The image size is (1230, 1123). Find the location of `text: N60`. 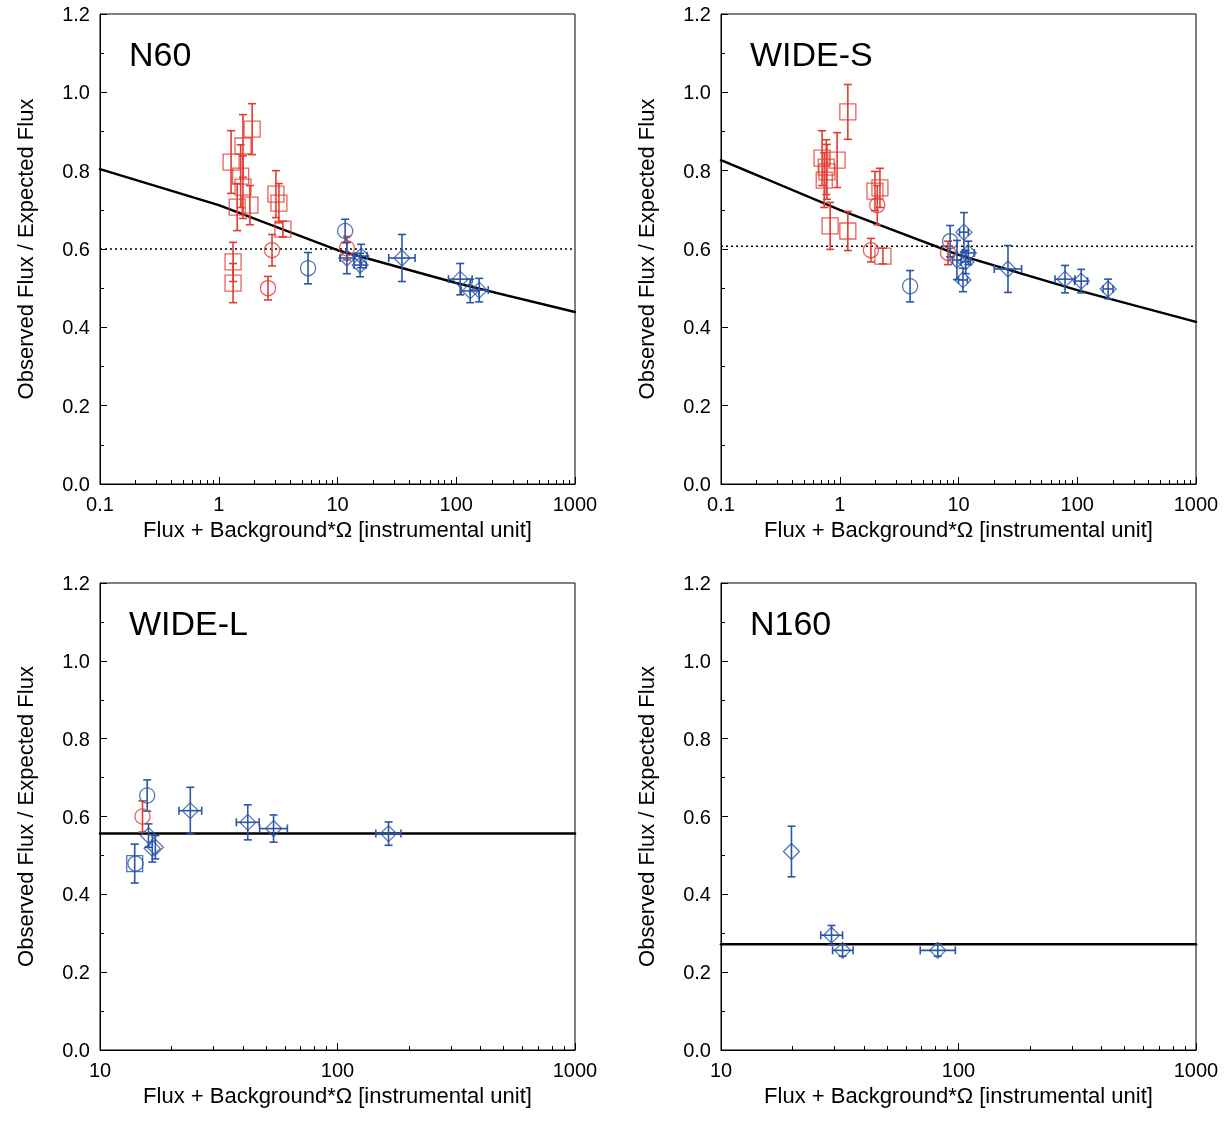

text: N60 is located at coordinates (160, 54).